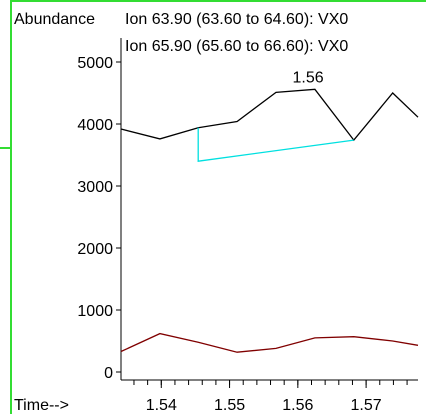  What do you see at coordinates (275, 144) in the screenshot?
I see `integration-baseline` at bounding box center [275, 144].